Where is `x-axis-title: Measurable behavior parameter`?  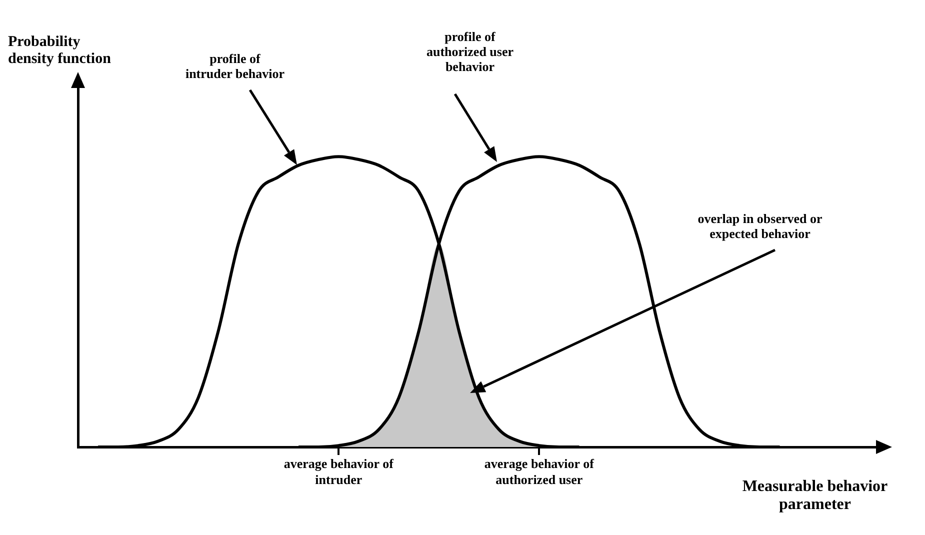 x-axis-title: Measurable behavior parameter is located at coordinates (815, 496).